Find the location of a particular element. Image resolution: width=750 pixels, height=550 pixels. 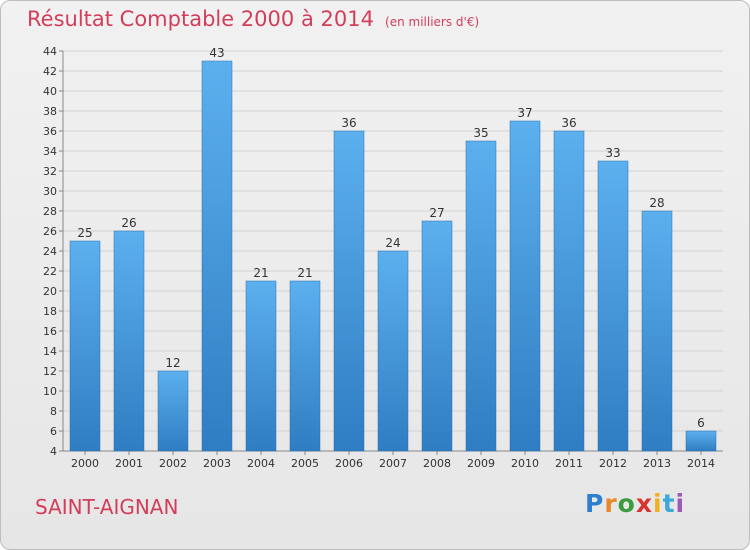

x-tick-label: 2013 is located at coordinates (657, 463).